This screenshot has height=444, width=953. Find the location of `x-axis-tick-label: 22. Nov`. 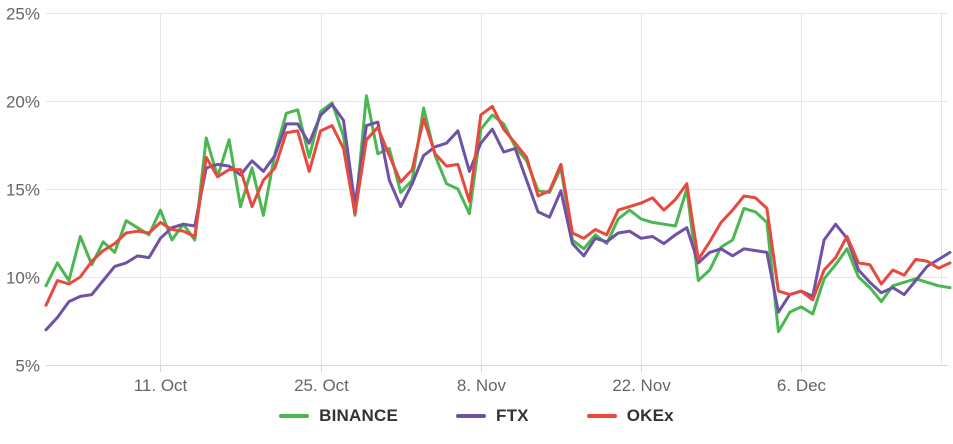

x-axis-tick-label: 22. Nov is located at coordinates (641, 385).